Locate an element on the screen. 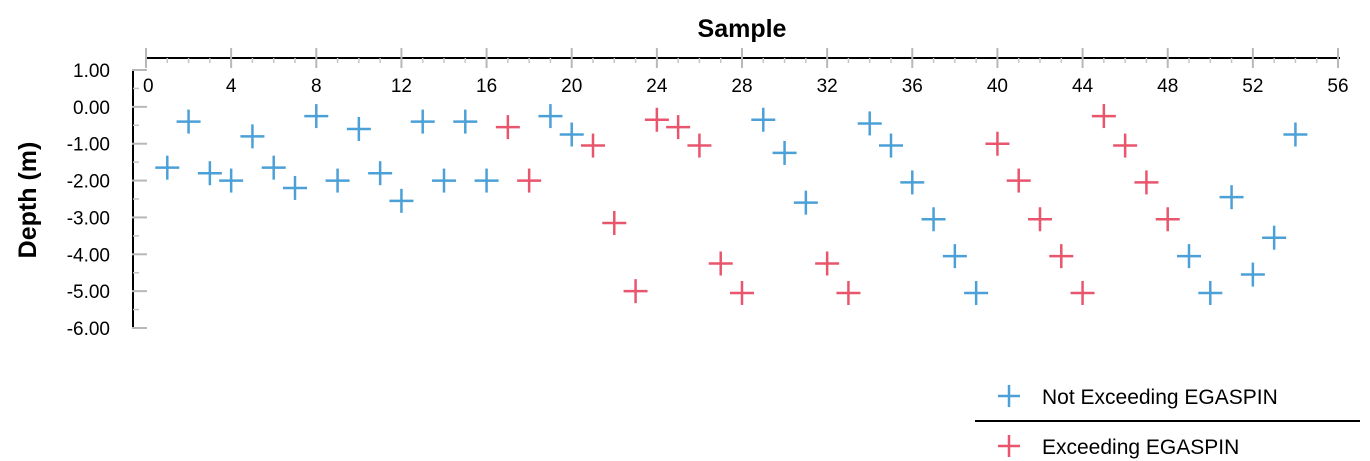  x-tick-label: 56 is located at coordinates (1337, 86).